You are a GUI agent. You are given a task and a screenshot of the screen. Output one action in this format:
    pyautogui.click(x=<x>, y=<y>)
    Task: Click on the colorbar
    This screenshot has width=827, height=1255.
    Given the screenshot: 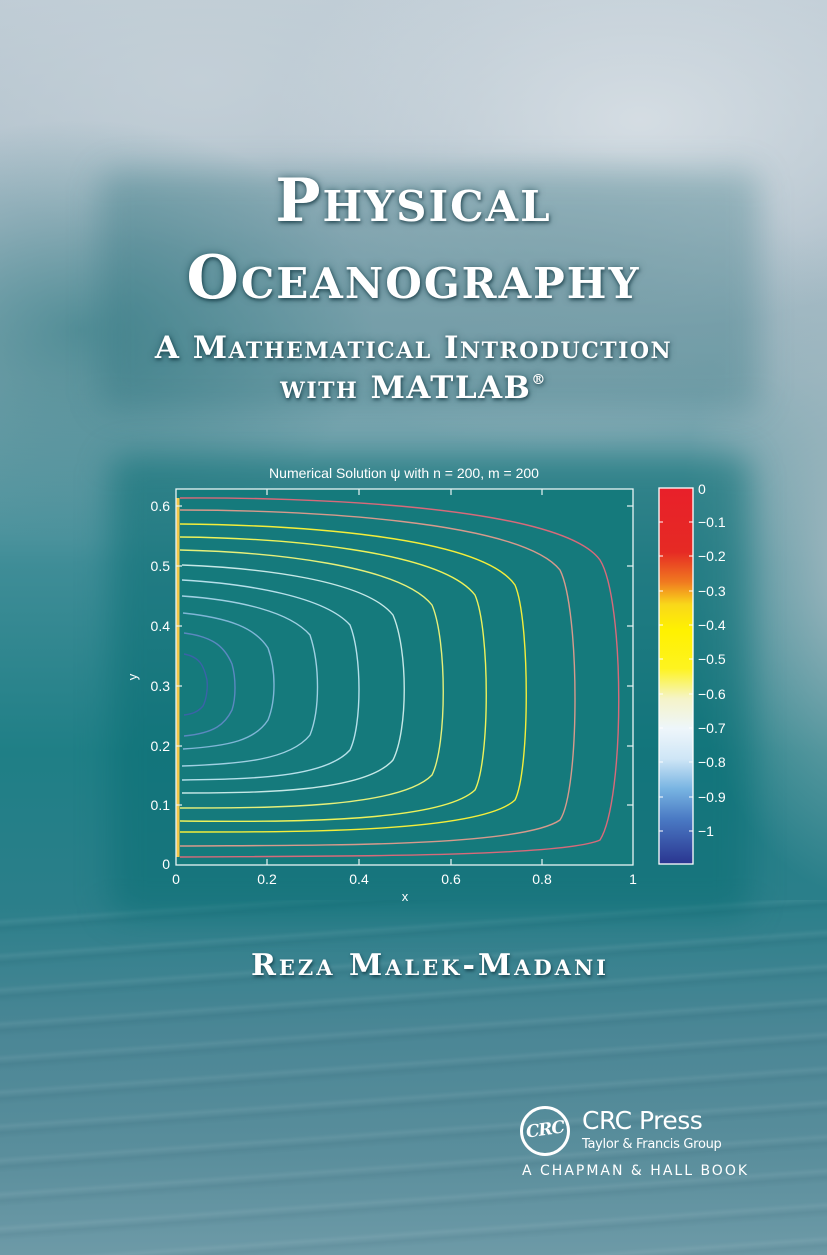 What is the action you would take?
    pyautogui.click(x=676, y=676)
    